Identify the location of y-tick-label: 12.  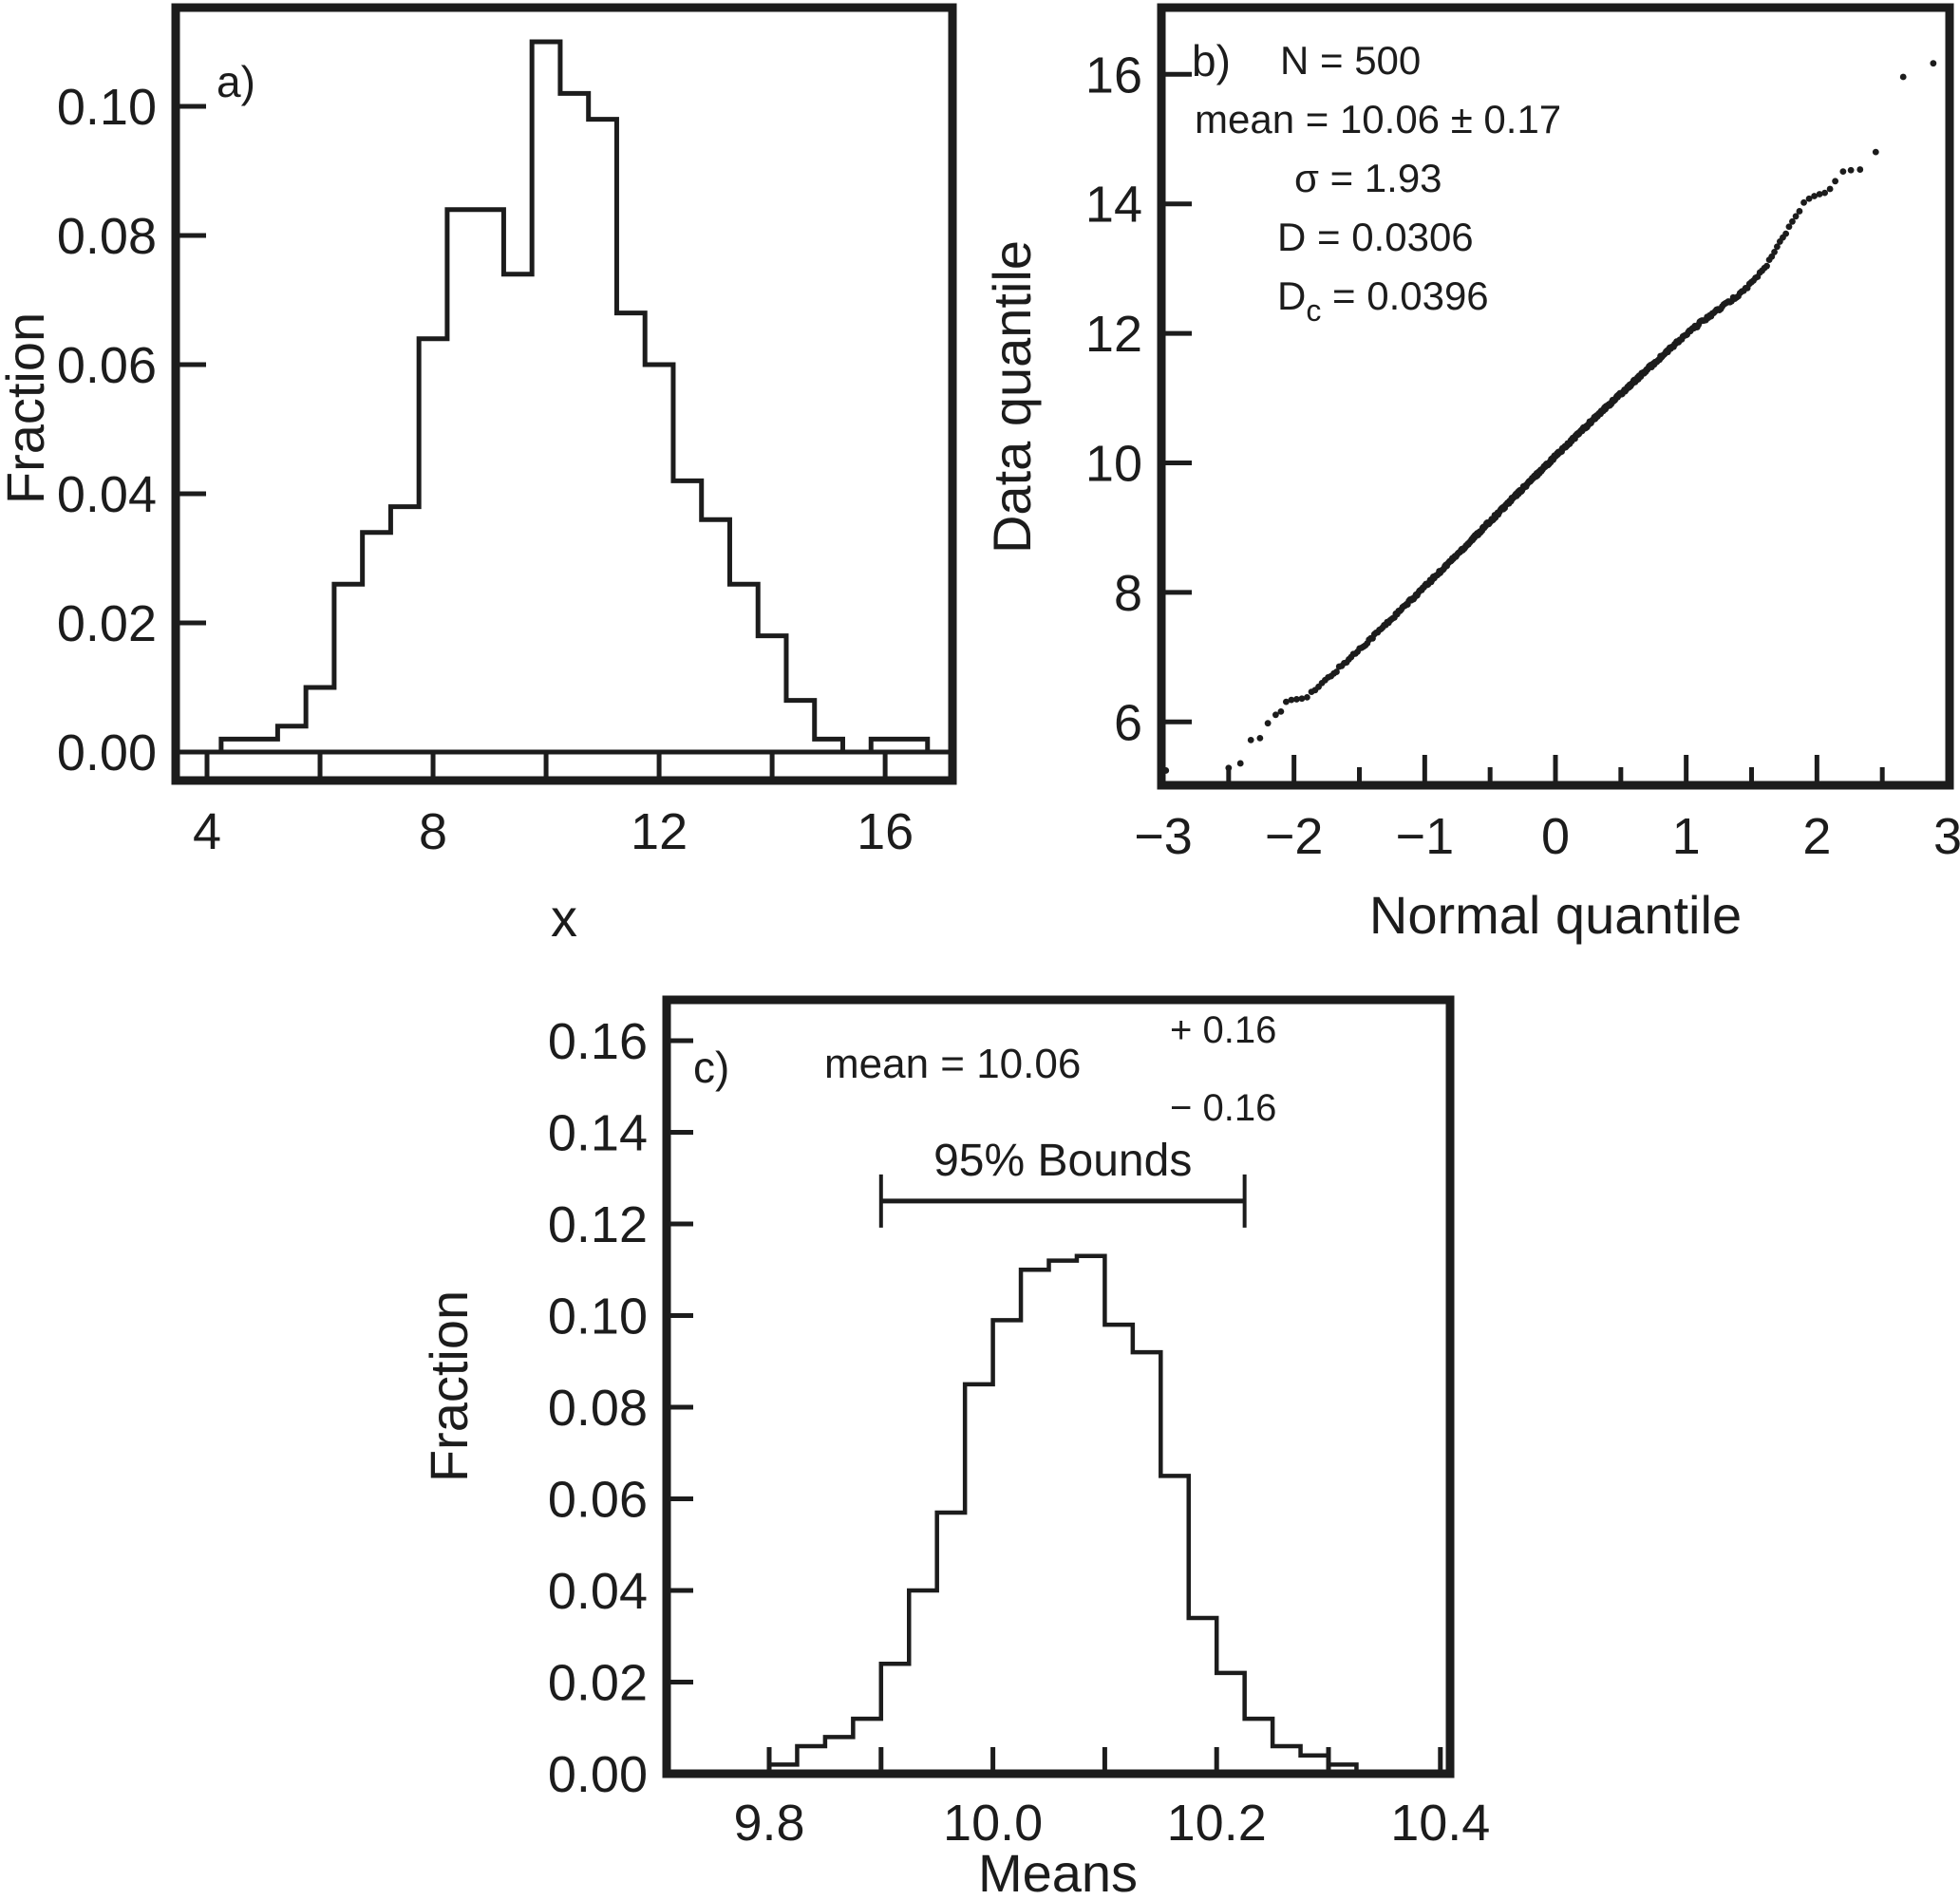
(1113, 334).